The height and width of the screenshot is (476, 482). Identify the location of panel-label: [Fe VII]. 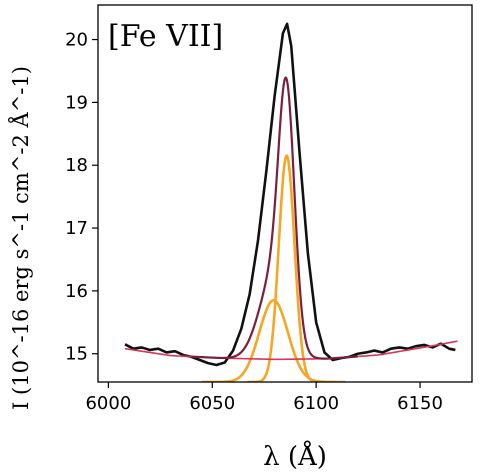
(165, 36).